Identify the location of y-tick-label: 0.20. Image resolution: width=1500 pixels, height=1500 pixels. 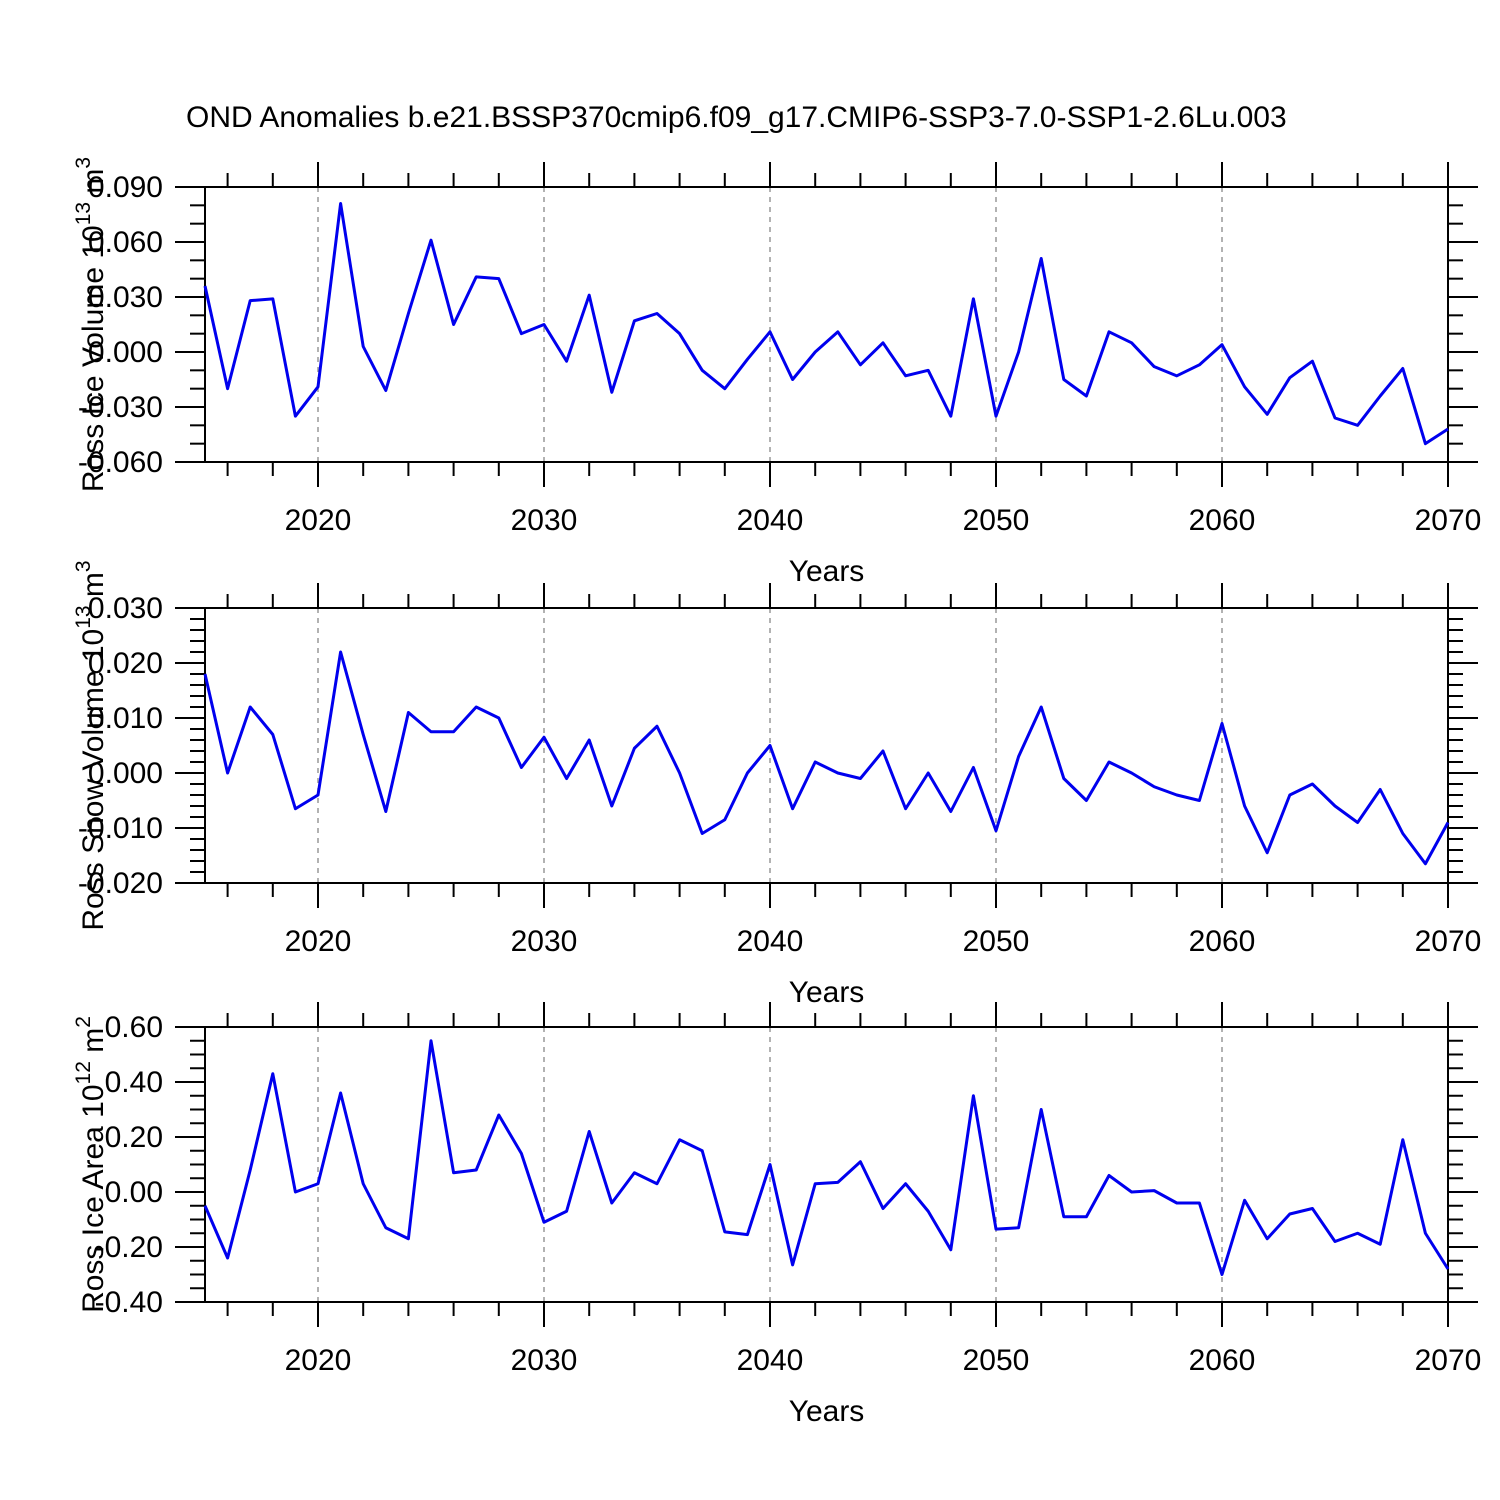
(134, 1137).